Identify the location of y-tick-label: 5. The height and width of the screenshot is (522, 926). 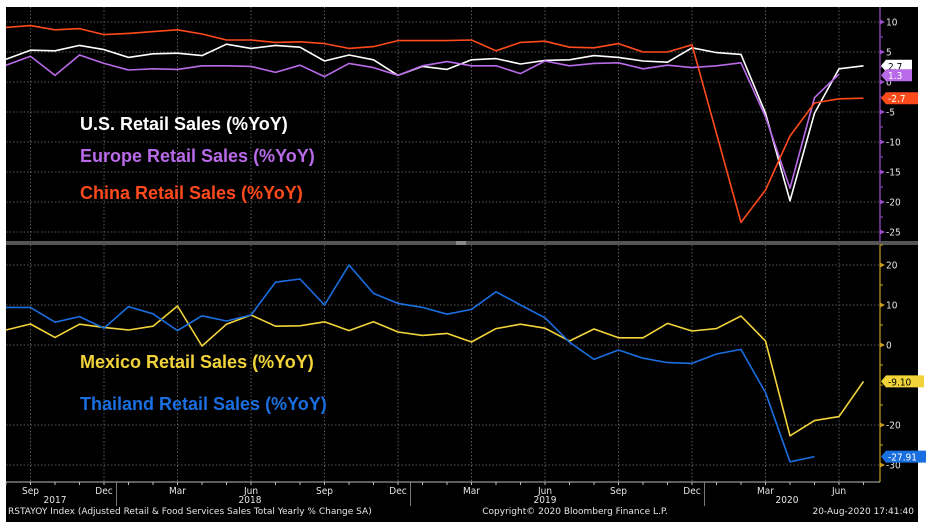
(889, 53).